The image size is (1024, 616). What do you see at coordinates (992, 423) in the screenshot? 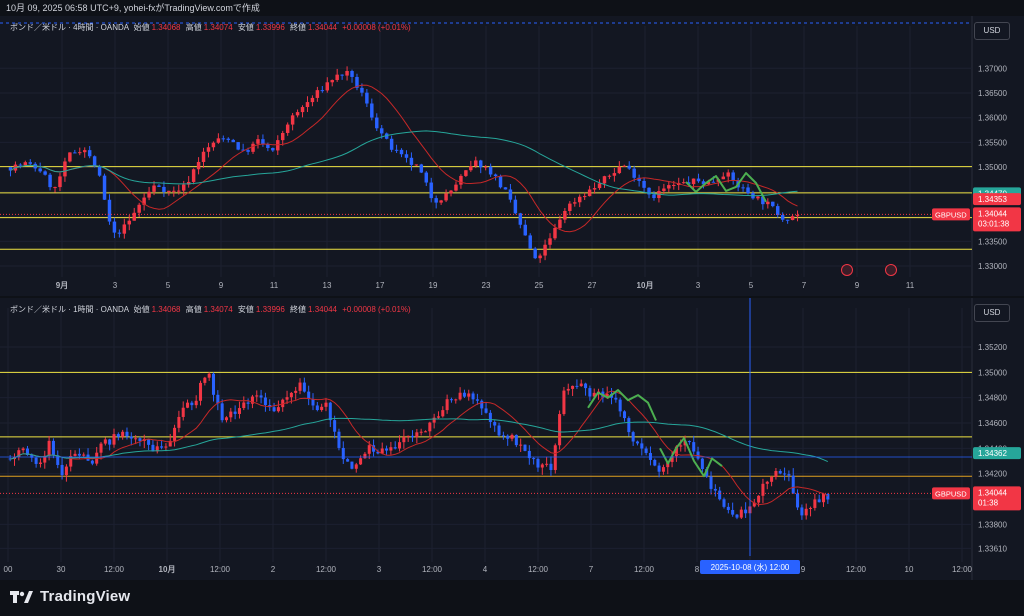
I see `y-tick-label: 1.34600` at bounding box center [992, 423].